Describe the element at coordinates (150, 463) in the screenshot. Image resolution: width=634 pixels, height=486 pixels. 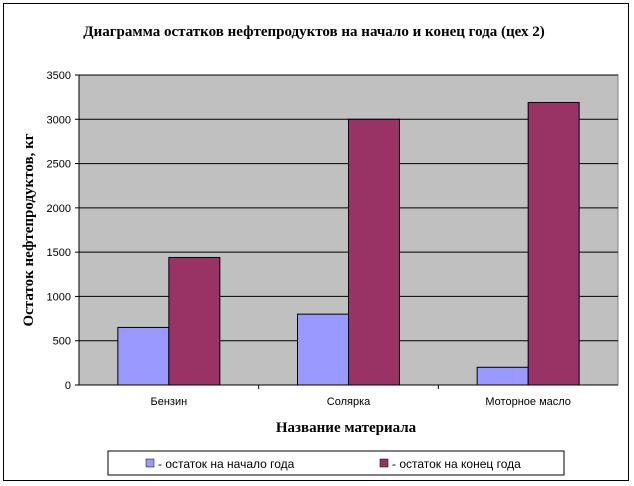
I see `legend-swatch-start` at that location.